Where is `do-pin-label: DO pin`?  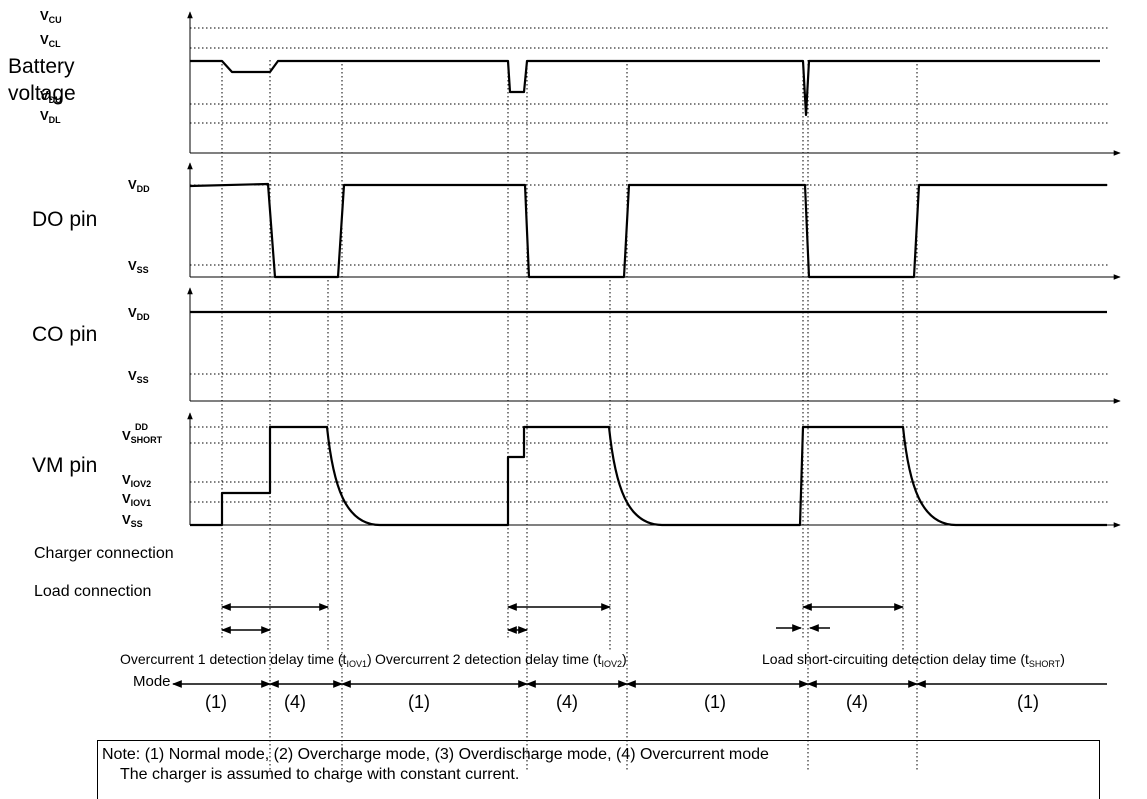 do-pin-label: DO pin is located at coordinates (64, 219).